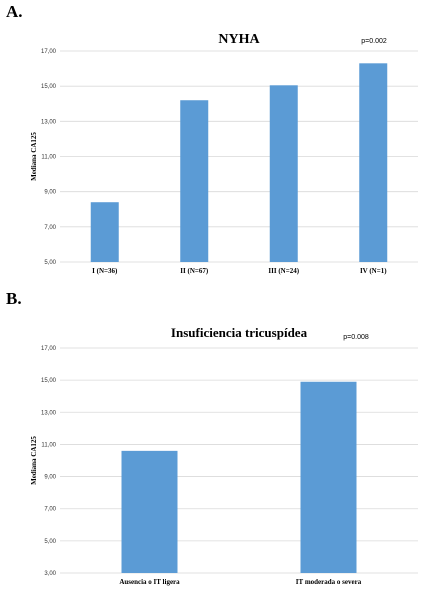  What do you see at coordinates (50, 263) in the screenshot?
I see `chart1-y-tick-label: 5,00` at bounding box center [50, 263].